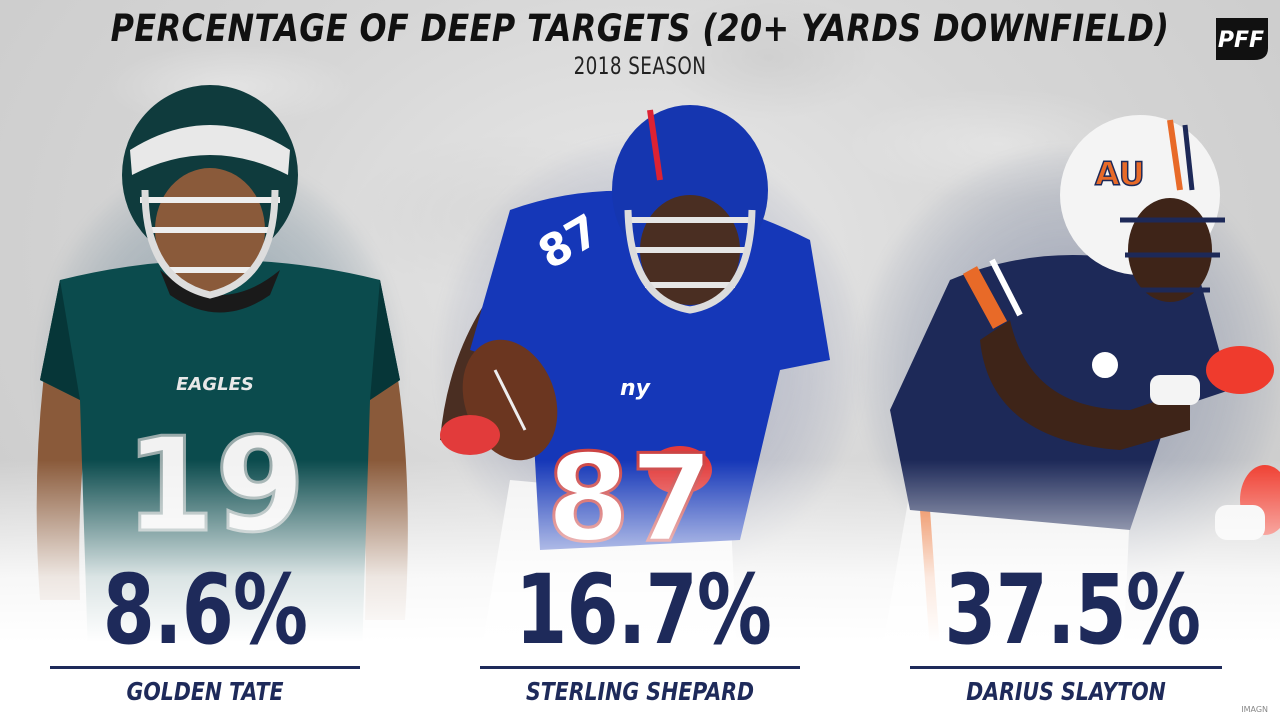 Image resolution: width=1280 pixels, height=720 pixels. Describe the element at coordinates (636, 388) in the screenshot. I see `jersey-wordmark: ny` at that location.